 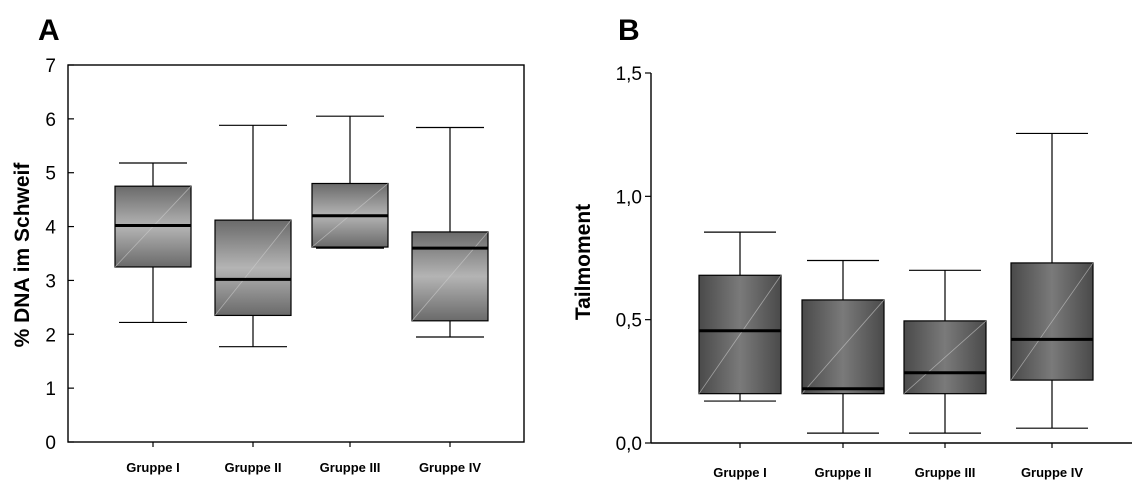 I want to click on panel-a-x-axis: Gruppe I Gruppe II Gruppe III Gruppe IV, so click(x=303, y=458).